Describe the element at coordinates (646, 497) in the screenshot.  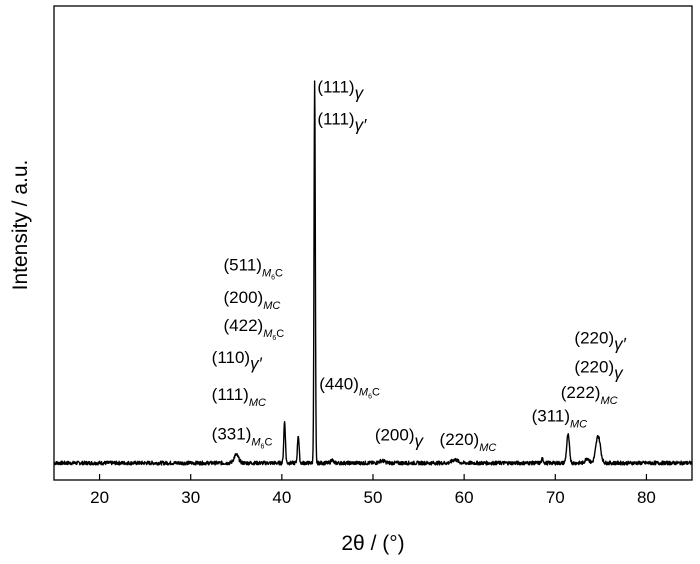
I see `x-tick-label-80: 80` at that location.